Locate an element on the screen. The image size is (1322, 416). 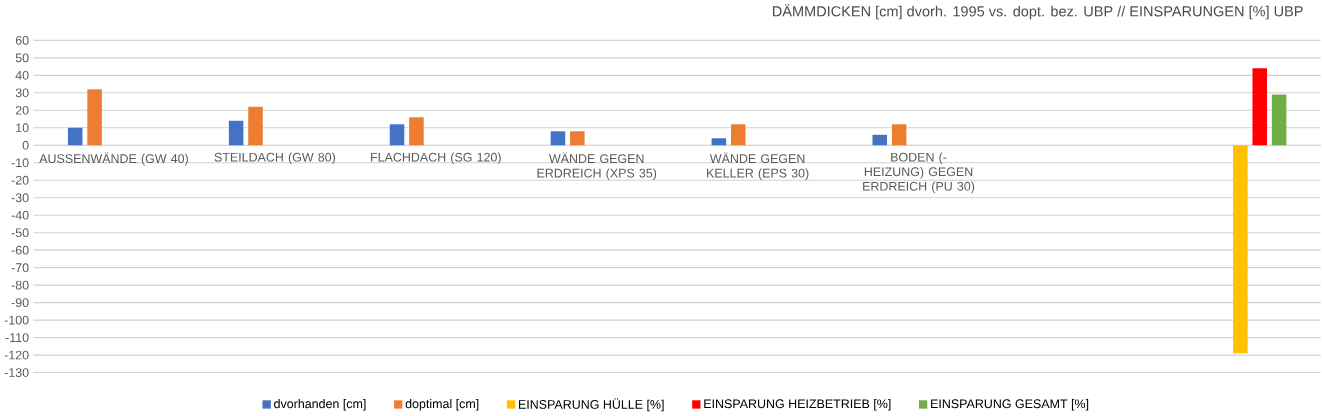
x-tick-label: FLACHDACH (SG 120) is located at coordinates (436, 158).